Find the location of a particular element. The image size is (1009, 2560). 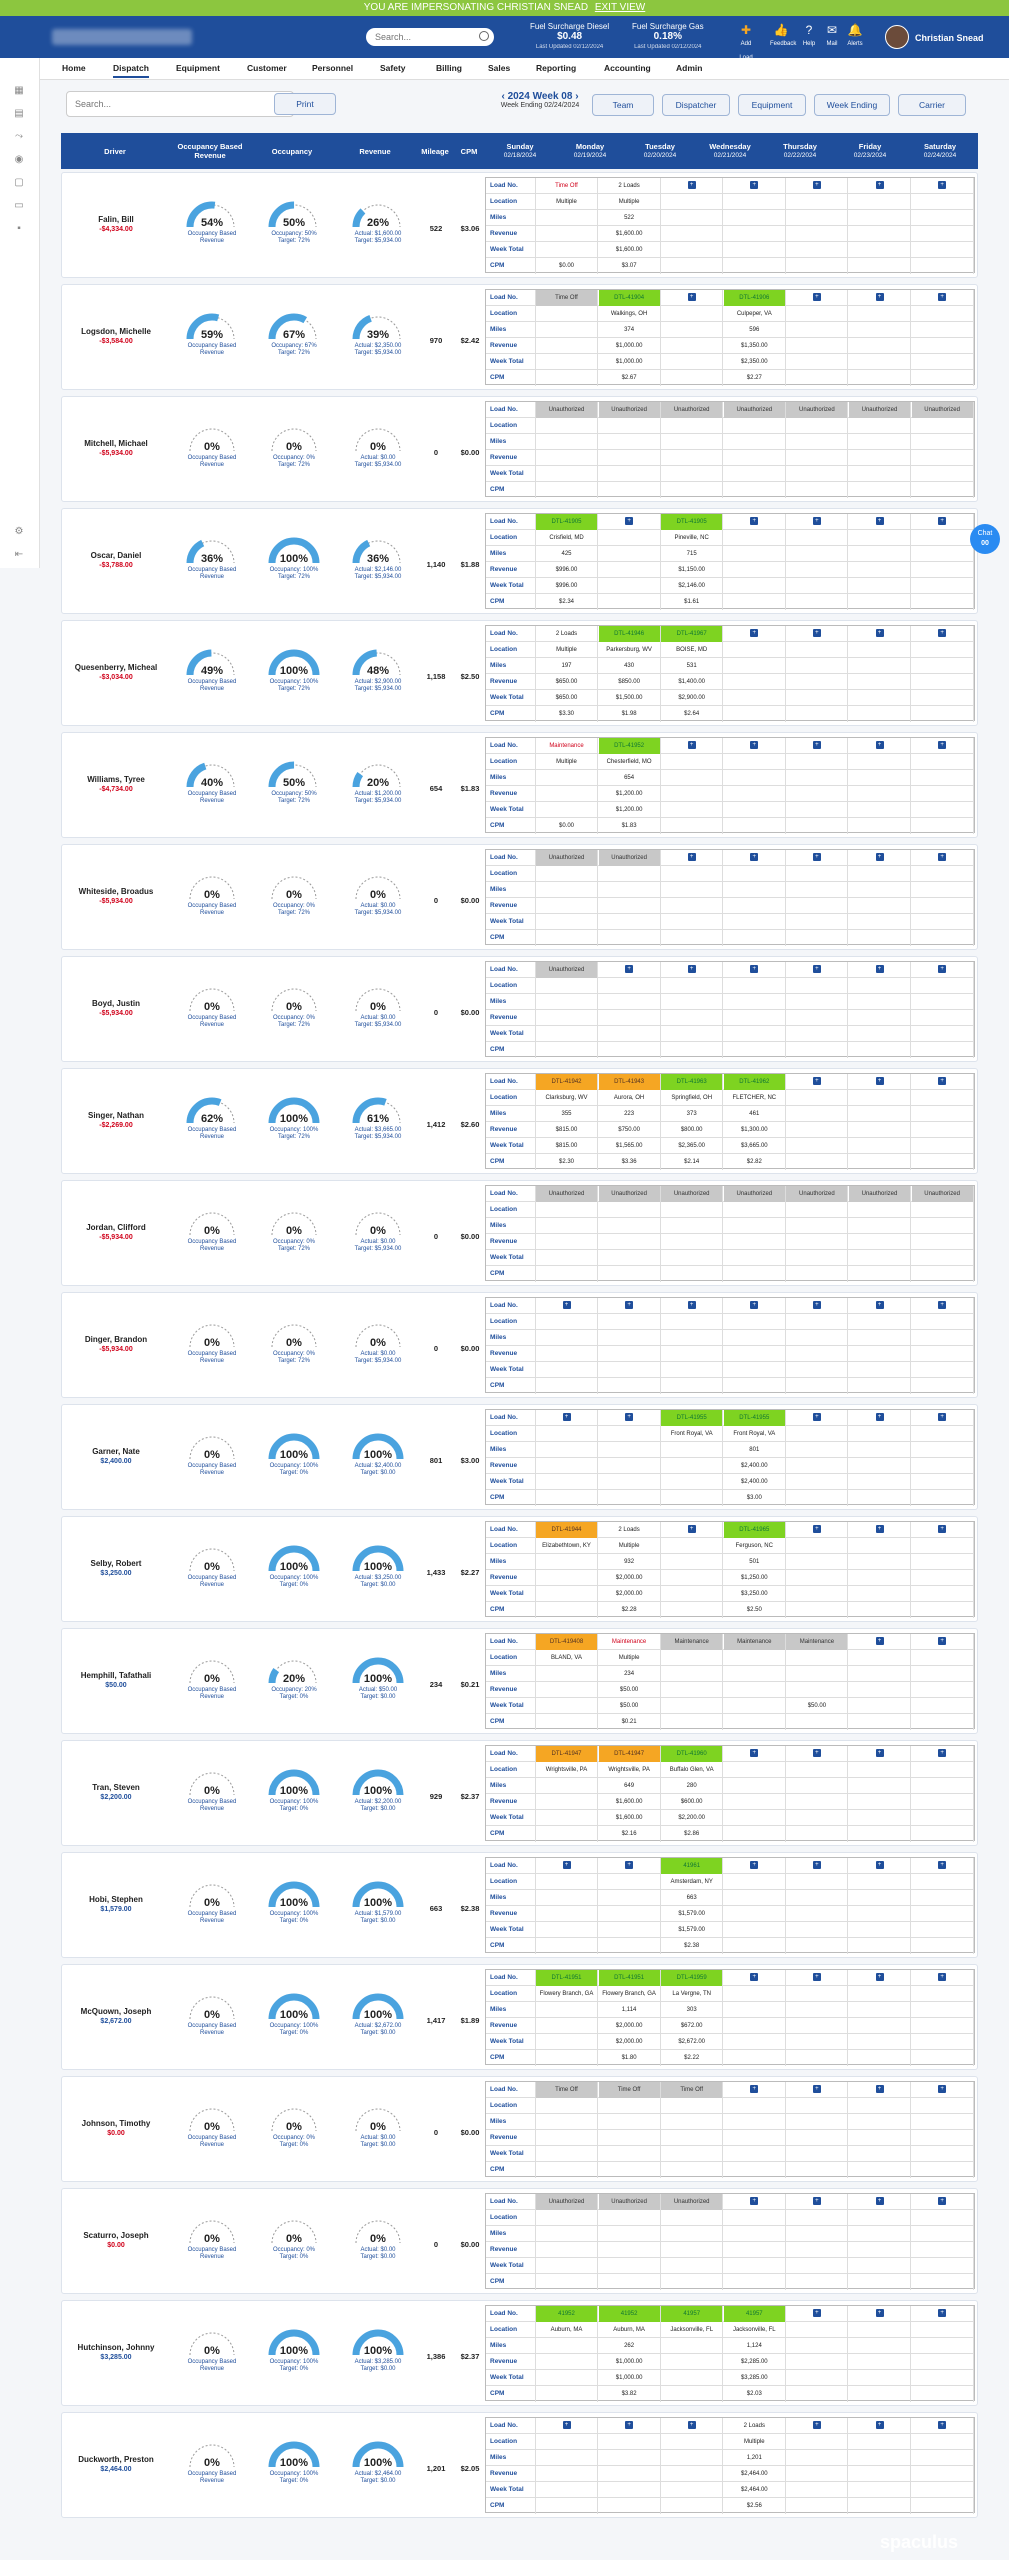

col-cpm: CPM is located at coordinates (469, 151).